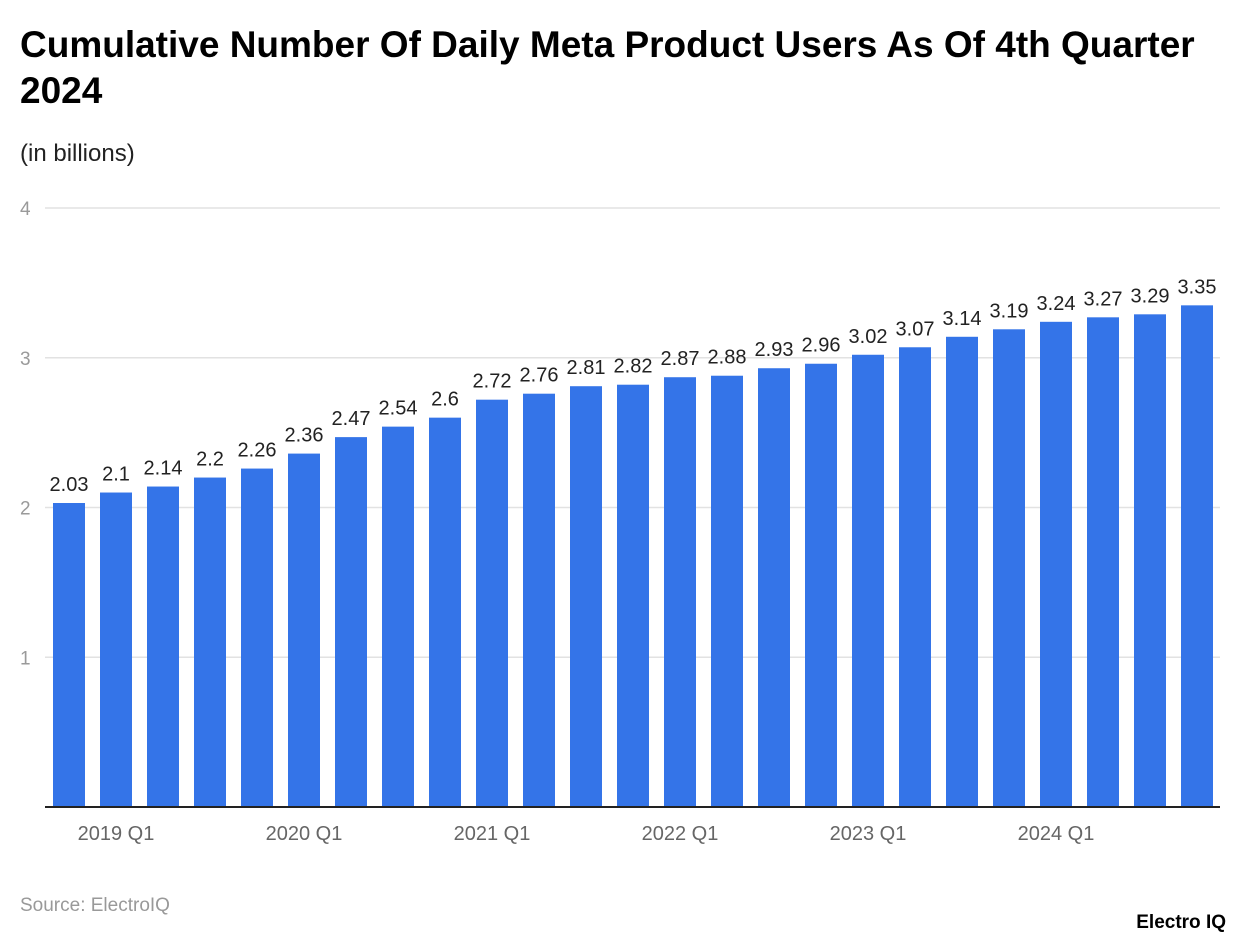 This screenshot has height=940, width=1240. I want to click on x-tick-label: 2020 Q1, so click(304, 834).